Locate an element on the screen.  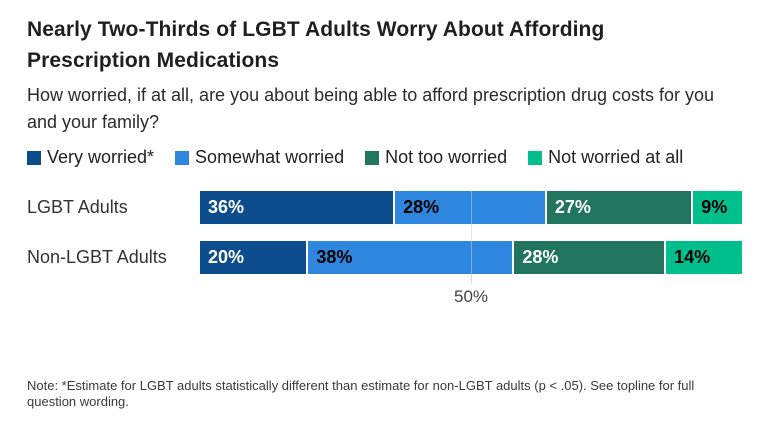
legend-item: Somewhat worried is located at coordinates (259, 157).